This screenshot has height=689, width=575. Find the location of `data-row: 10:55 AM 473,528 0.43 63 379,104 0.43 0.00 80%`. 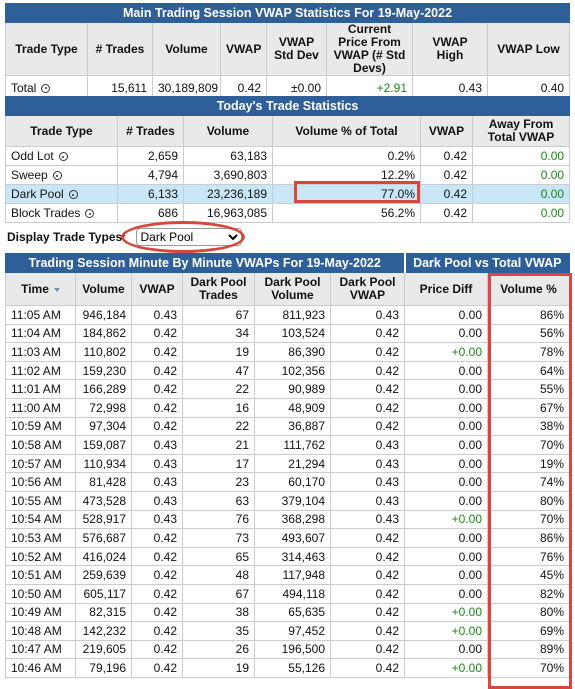

data-row: 10:55 AM 473,528 0.43 63 379,104 0.43 0.00 80% is located at coordinates (288, 500).